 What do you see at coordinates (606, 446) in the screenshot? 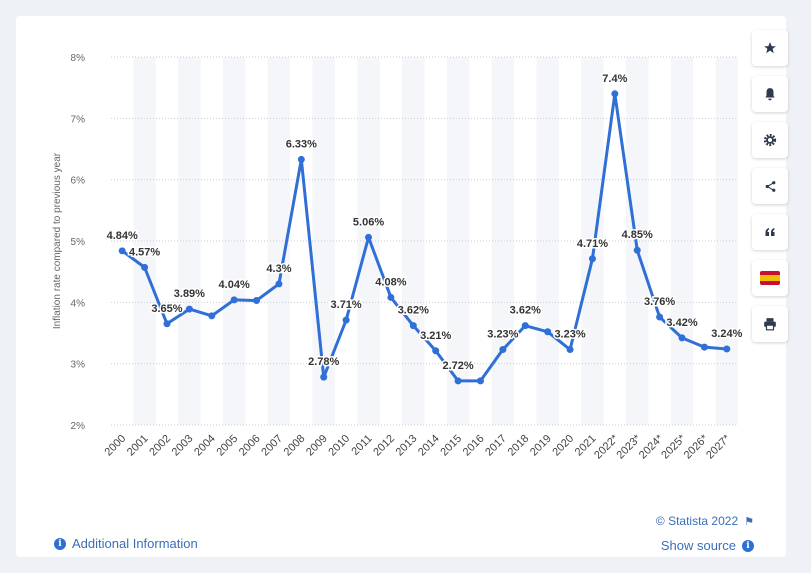
I see `x-tick-label: 2022*` at bounding box center [606, 446].